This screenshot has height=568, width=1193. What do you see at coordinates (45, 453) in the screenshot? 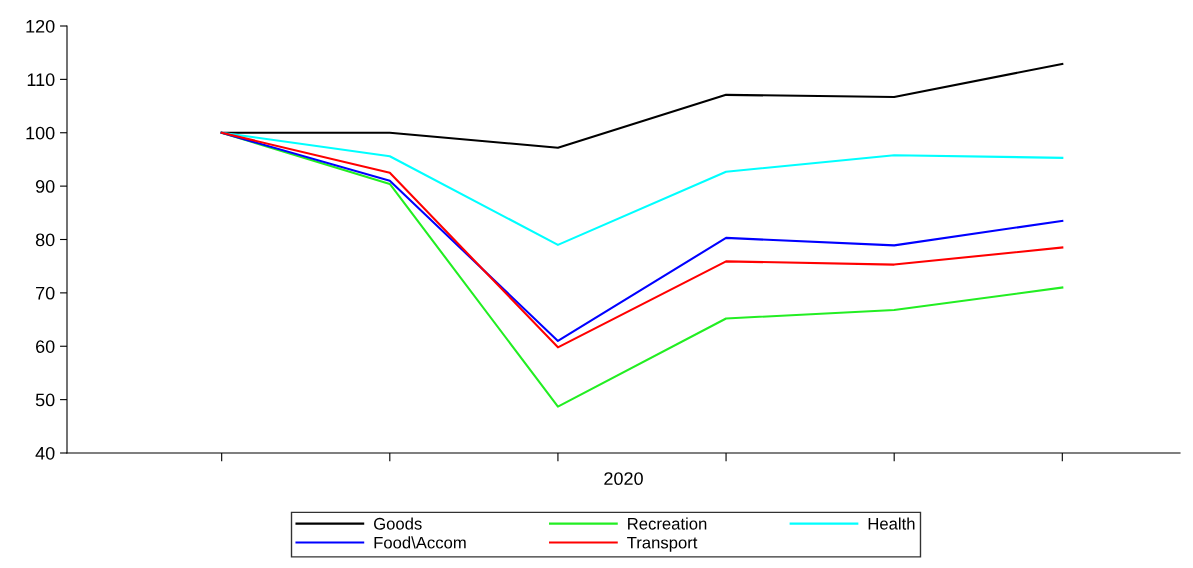
I see `y-tick-label: 40` at bounding box center [45, 453].